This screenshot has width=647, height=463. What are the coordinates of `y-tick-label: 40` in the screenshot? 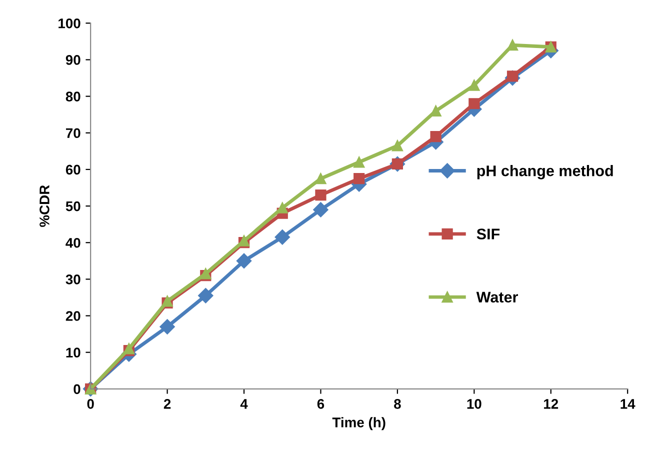 It's located at (73, 243).